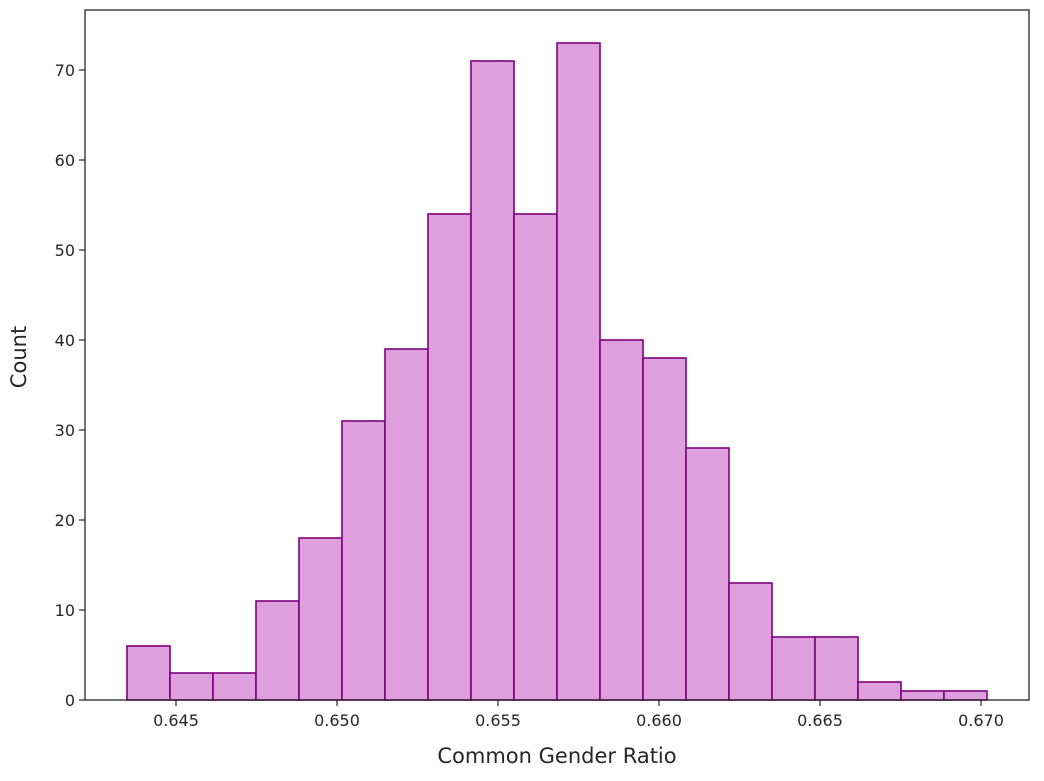  I want to click on x-axis-label: Common Gender Ratio, so click(556, 756).